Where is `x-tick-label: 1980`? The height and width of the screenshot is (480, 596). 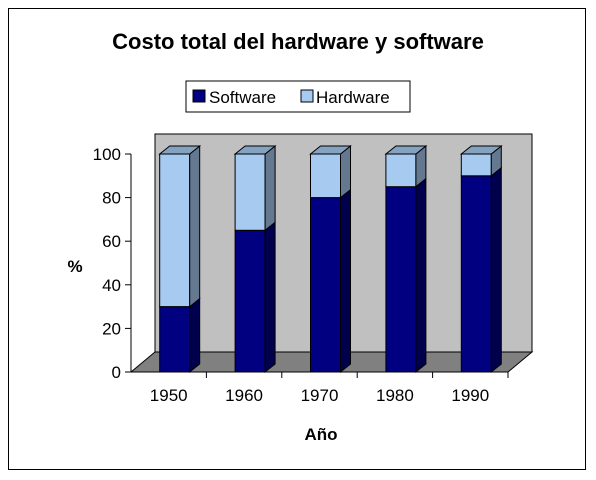
x-tick-label: 1980 is located at coordinates (395, 395).